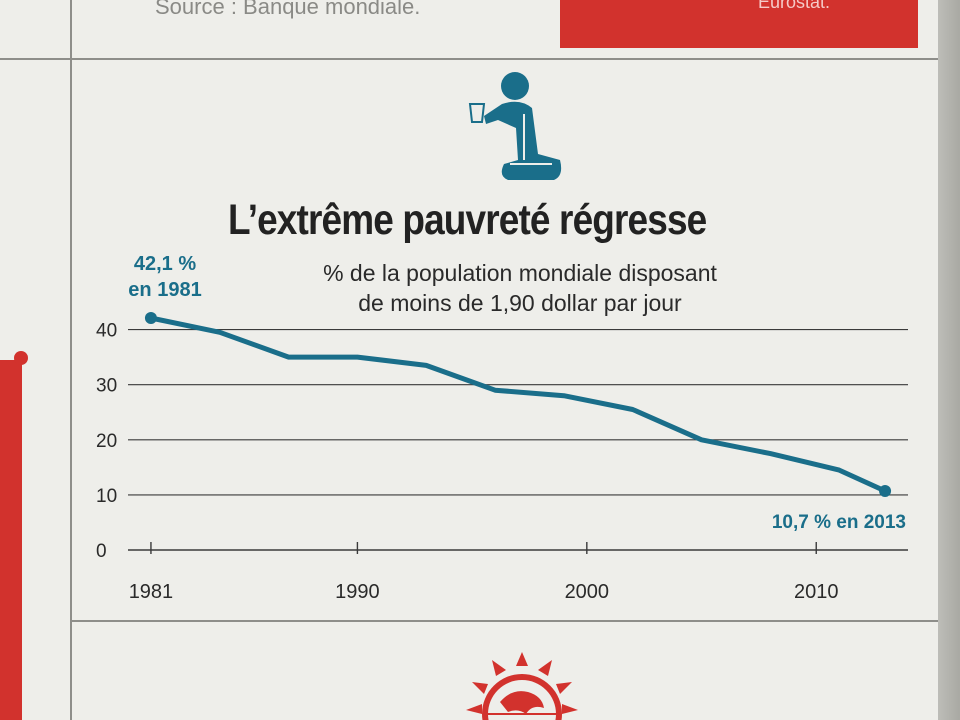 The height and width of the screenshot is (720, 960). What do you see at coordinates (587, 592) in the screenshot?
I see `x-tick-label-2000: 2000` at bounding box center [587, 592].